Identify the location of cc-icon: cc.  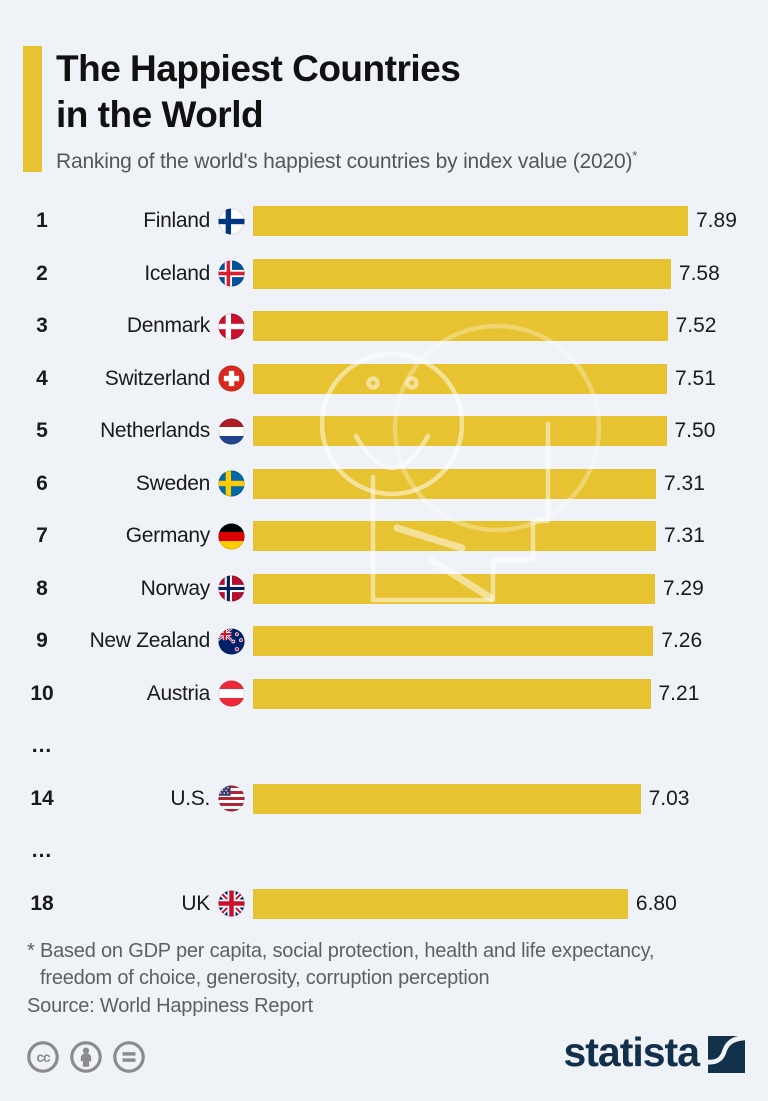
(43, 1057).